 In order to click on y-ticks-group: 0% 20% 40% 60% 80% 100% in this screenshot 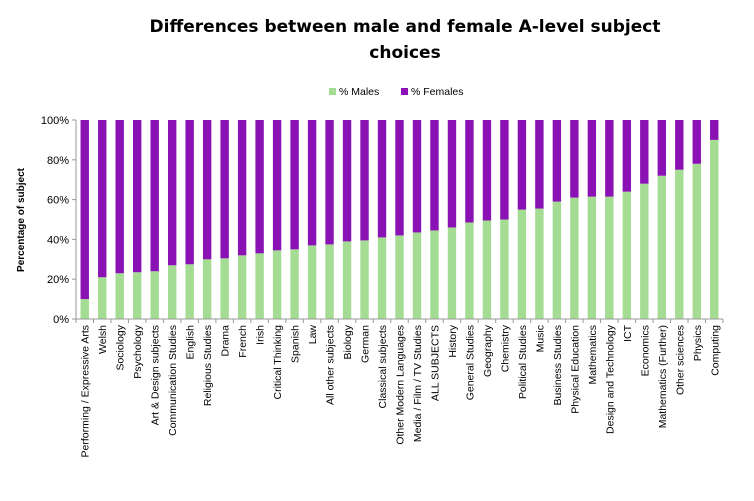, I will do `click(58, 220)`.